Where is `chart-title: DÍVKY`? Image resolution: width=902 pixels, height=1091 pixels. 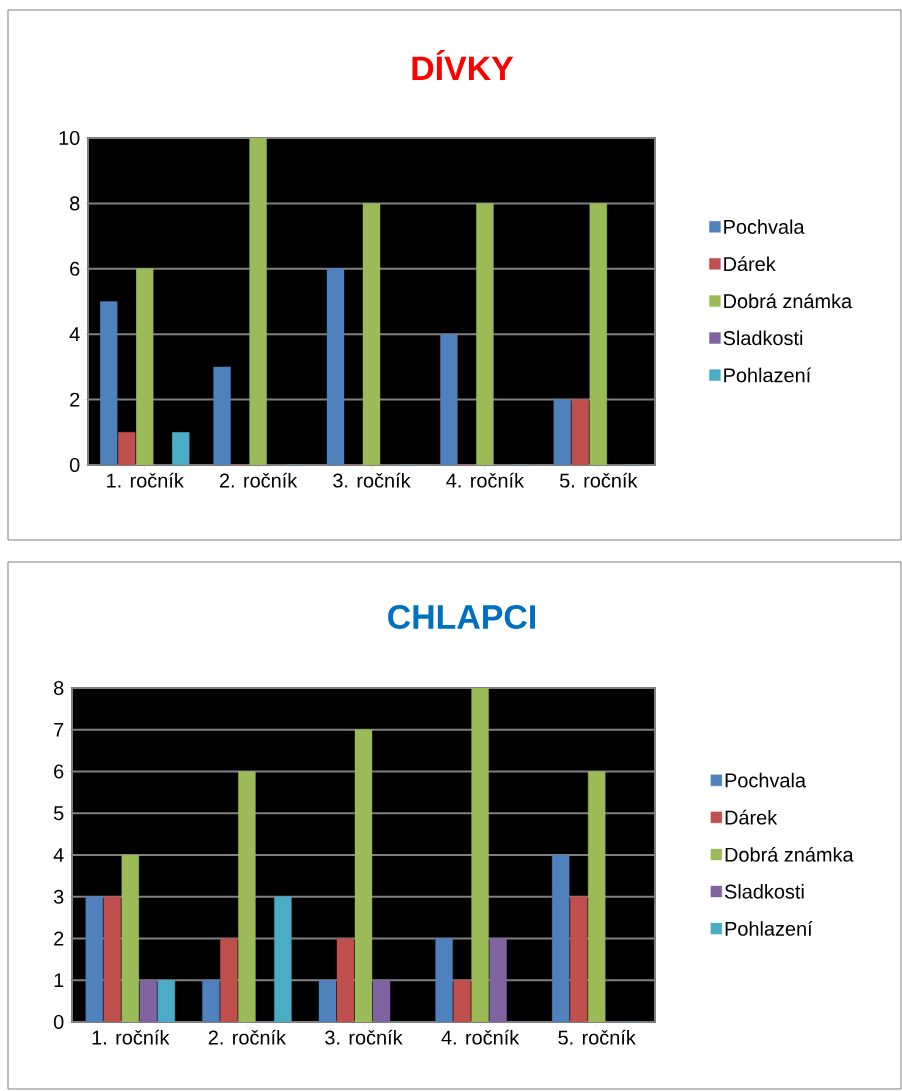 chart-title: DÍVKY is located at coordinates (463, 65).